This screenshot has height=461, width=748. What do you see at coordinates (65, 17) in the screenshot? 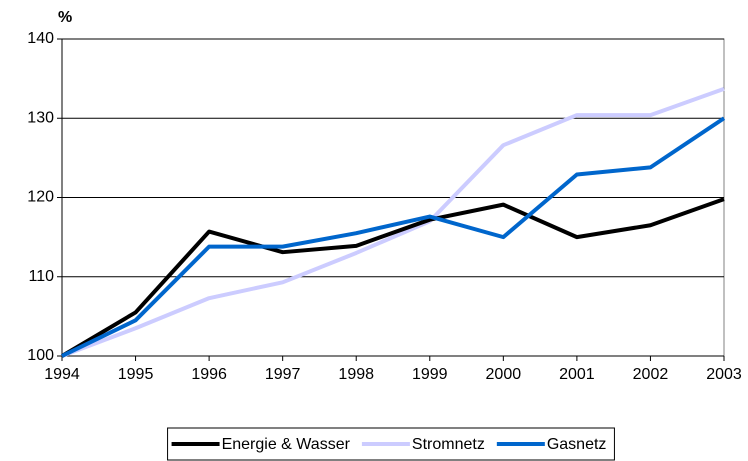
I see `y-axis-label: %` at bounding box center [65, 17].